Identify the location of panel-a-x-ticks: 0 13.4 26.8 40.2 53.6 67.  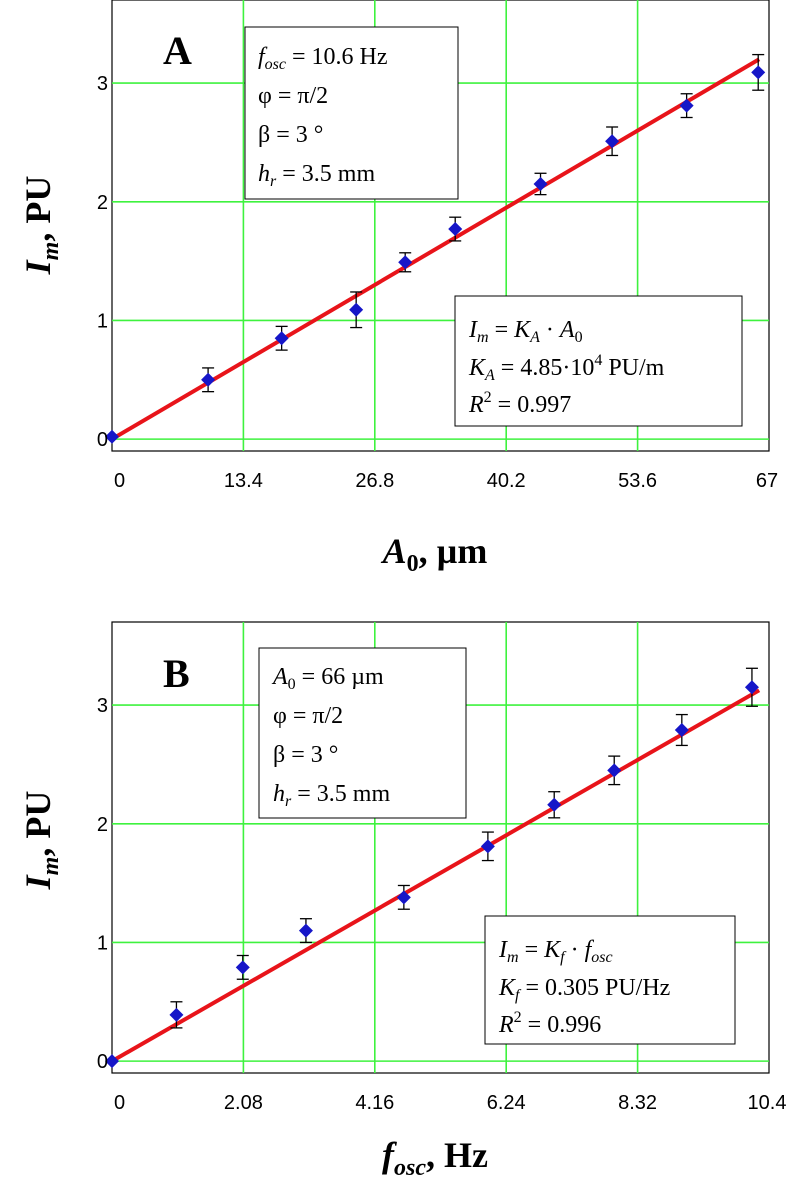
(446, 481).